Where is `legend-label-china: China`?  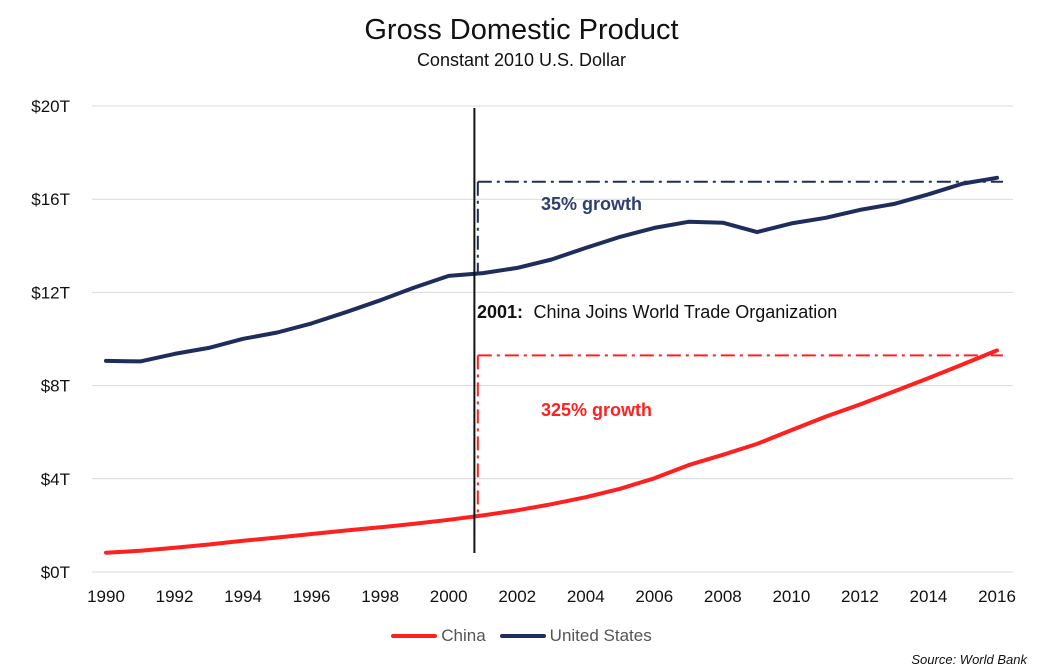 legend-label-china: China is located at coordinates (463, 635).